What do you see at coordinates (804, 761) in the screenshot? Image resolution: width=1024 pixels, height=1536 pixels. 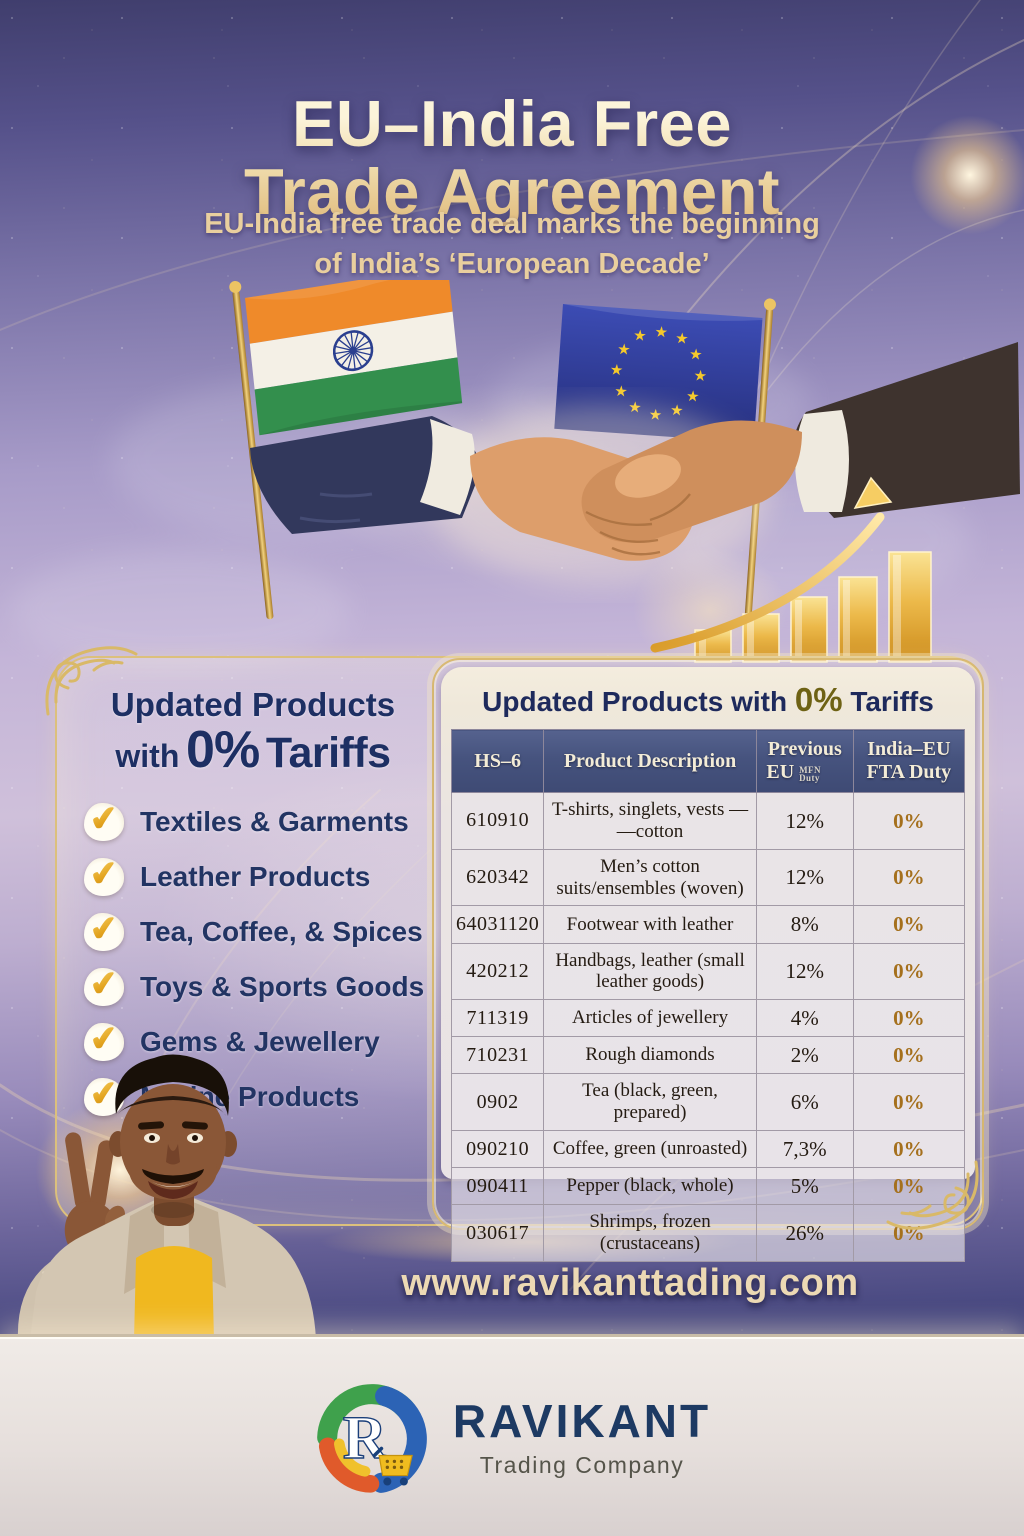 I see `column-header-previous-duty: Previous EU MFN Duty` at bounding box center [804, 761].